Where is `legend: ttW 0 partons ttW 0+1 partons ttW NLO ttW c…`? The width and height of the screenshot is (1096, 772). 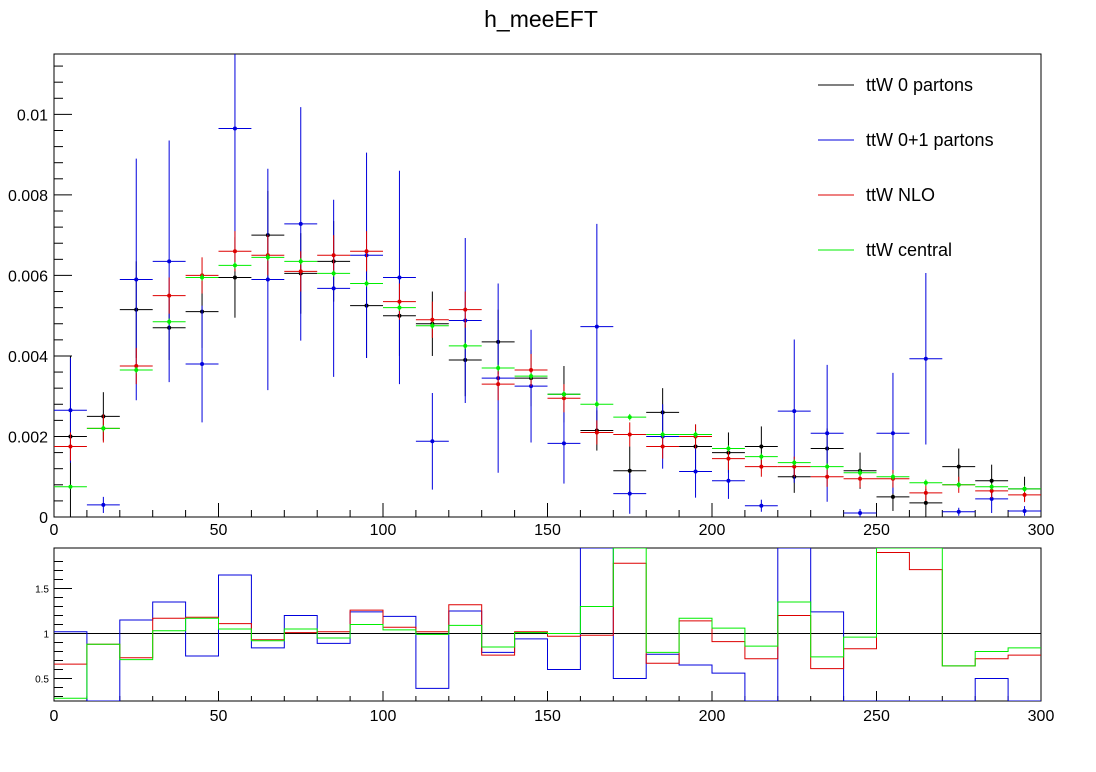 legend: ttW 0 partons ttW 0+1 partons ttW NLO ttW c… is located at coordinates (906, 167).